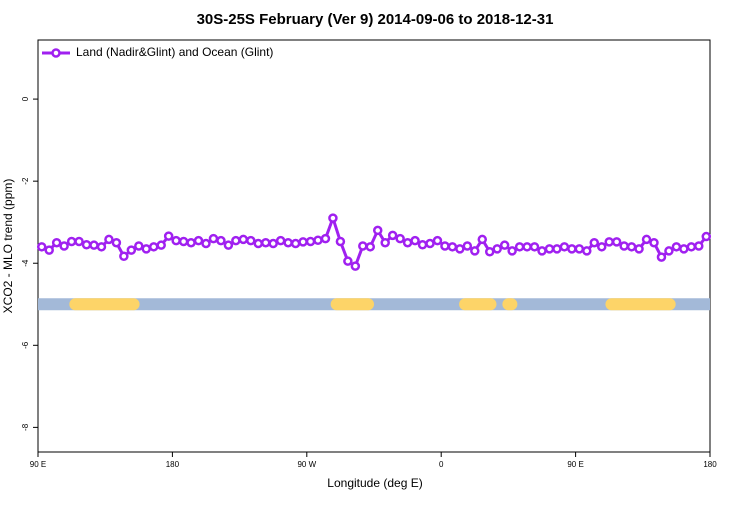 The image size is (750, 505). Describe the element at coordinates (374, 483) in the screenshot. I see `x-axis-label: Longitude (deg E)` at that location.